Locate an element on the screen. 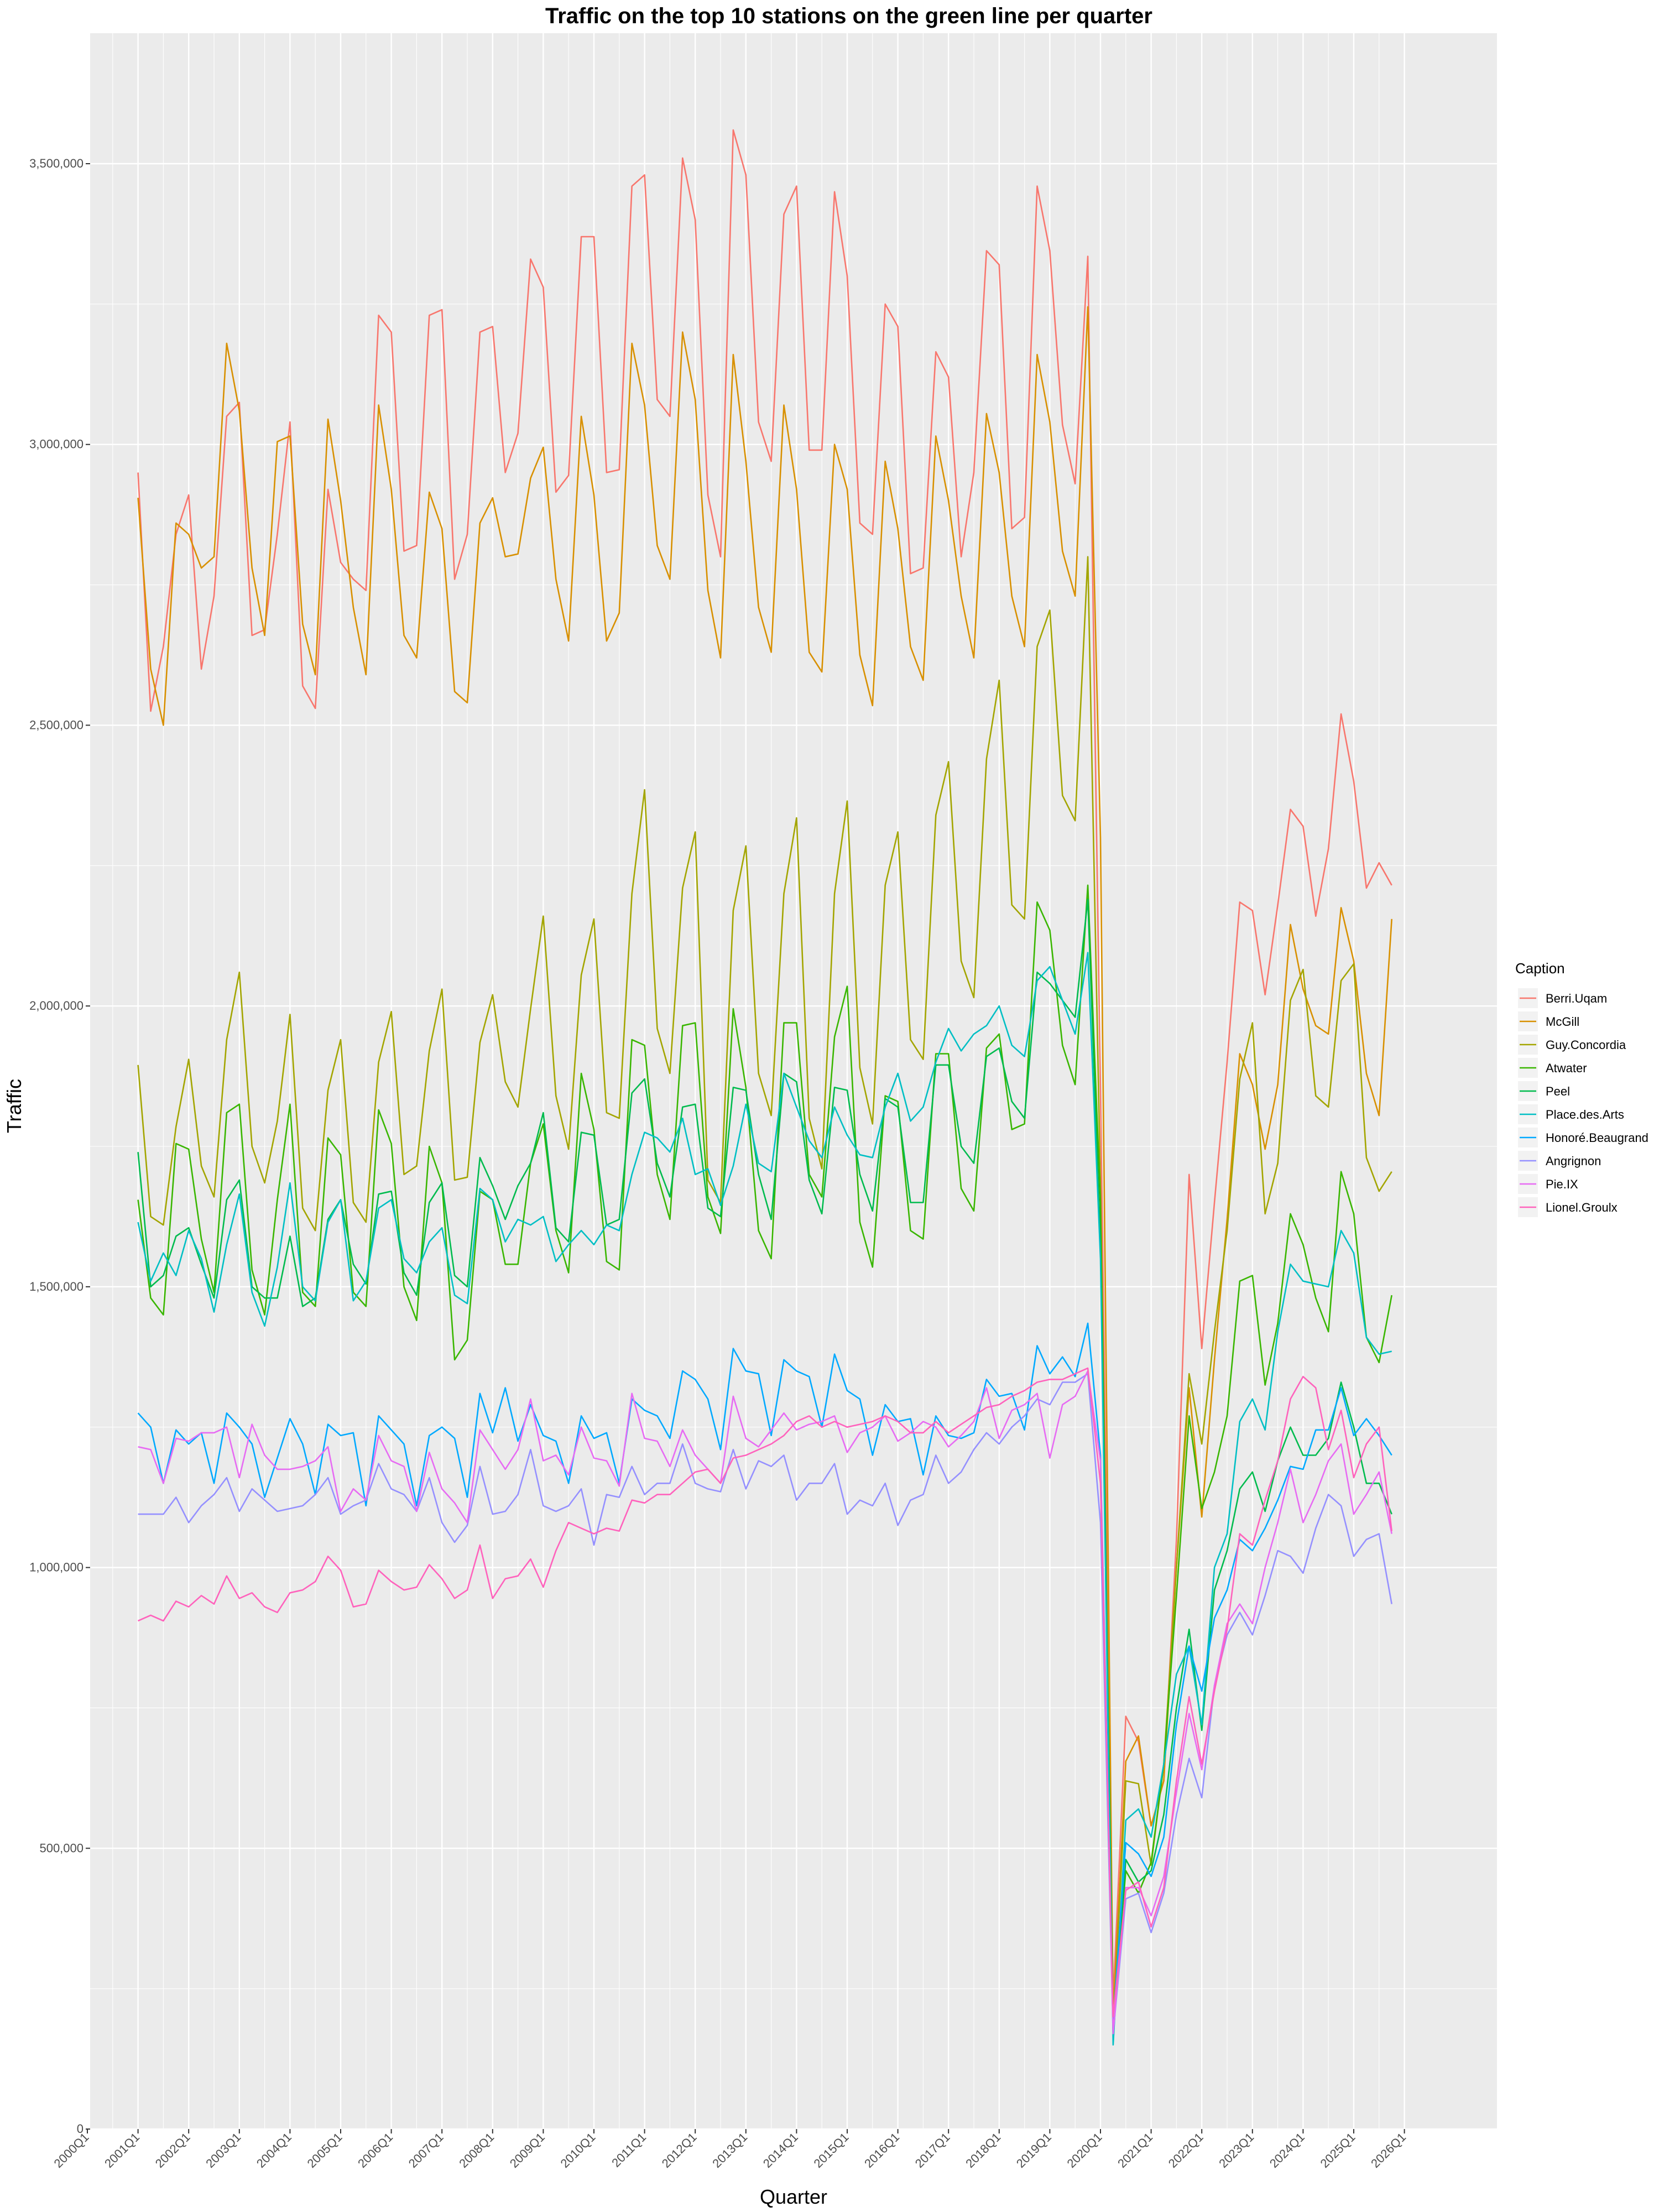 This screenshot has height=2212, width=1659. x-tick-label: 2000Q1 is located at coordinates (71, 2150).